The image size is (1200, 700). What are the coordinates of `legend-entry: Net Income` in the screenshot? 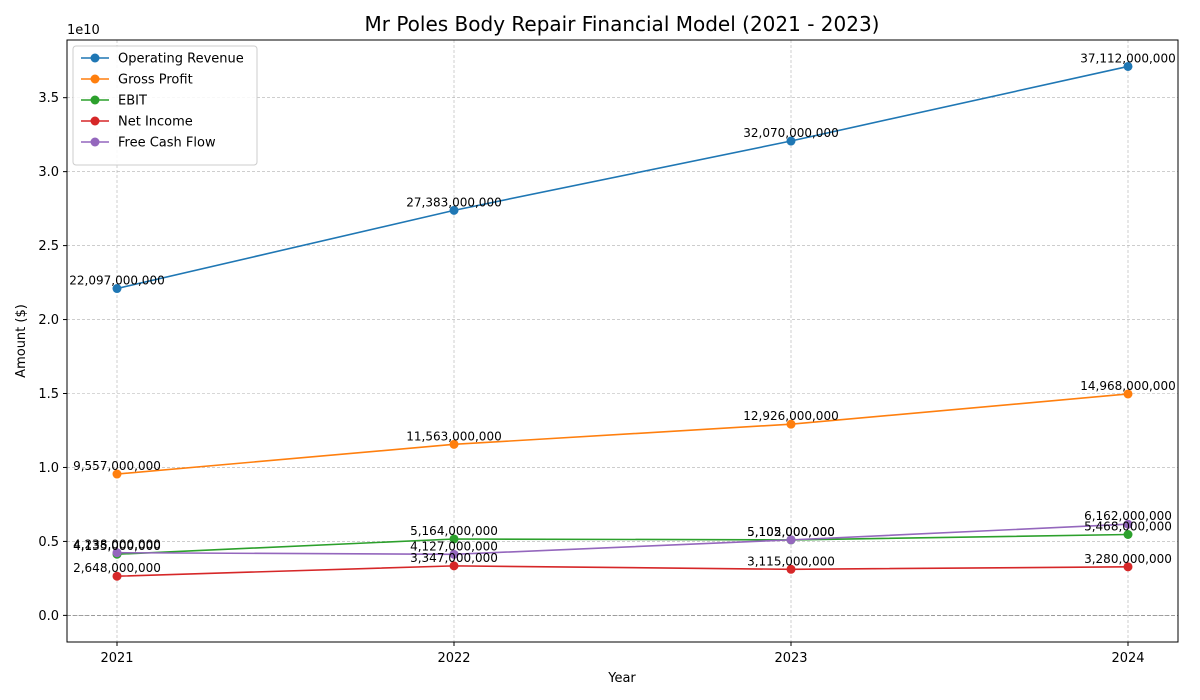 It's located at (155, 122).